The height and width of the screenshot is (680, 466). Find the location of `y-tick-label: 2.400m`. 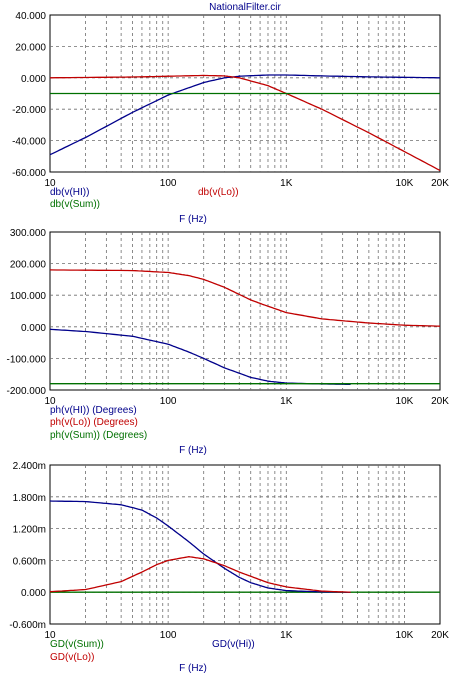

y-tick-label: 2.400m is located at coordinates (29, 466).